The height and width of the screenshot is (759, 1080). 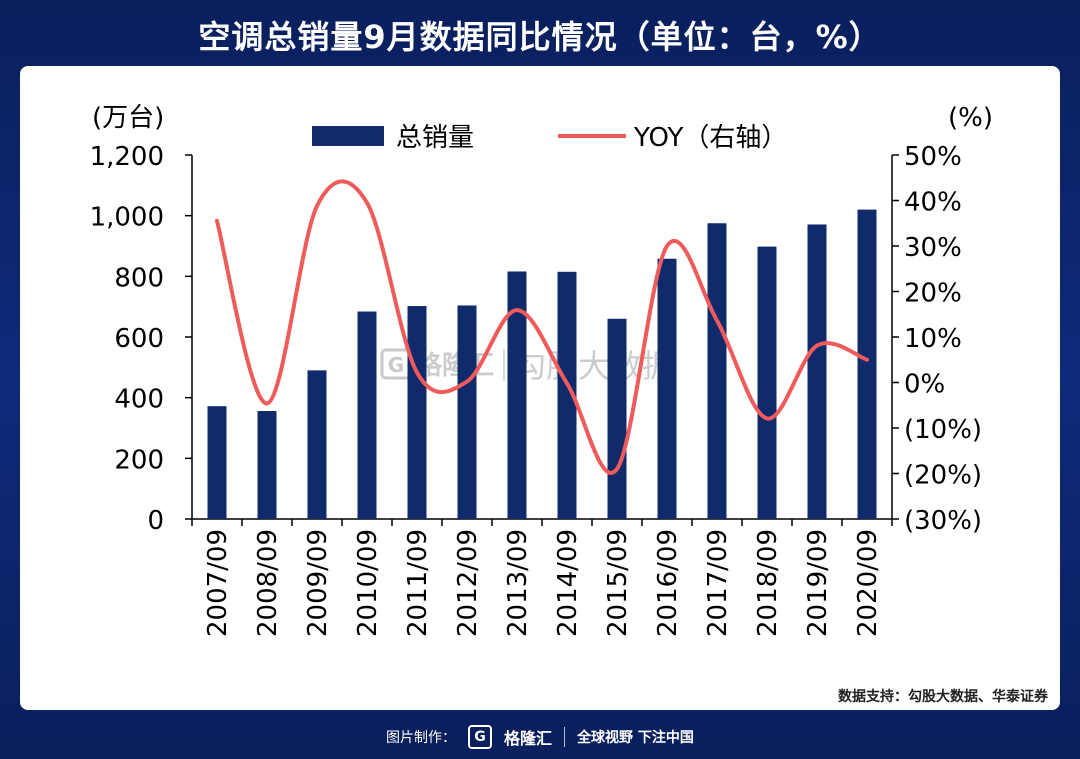 I want to click on data-source: 数据支持：勾股大数据、华泰证券, so click(x=943, y=697).